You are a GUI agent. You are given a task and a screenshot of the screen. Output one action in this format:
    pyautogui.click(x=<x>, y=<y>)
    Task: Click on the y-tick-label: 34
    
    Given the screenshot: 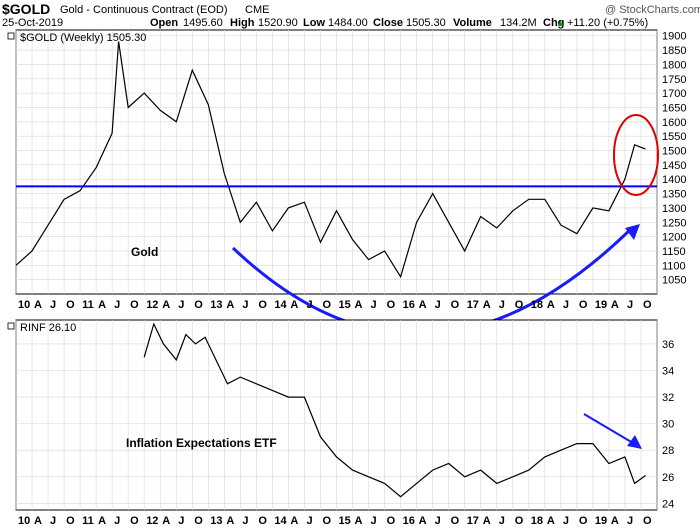 What is the action you would take?
    pyautogui.click(x=668, y=371)
    